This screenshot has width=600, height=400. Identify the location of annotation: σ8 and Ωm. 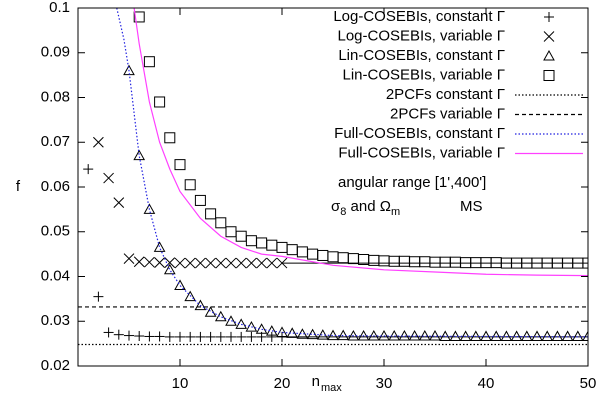
(365, 208).